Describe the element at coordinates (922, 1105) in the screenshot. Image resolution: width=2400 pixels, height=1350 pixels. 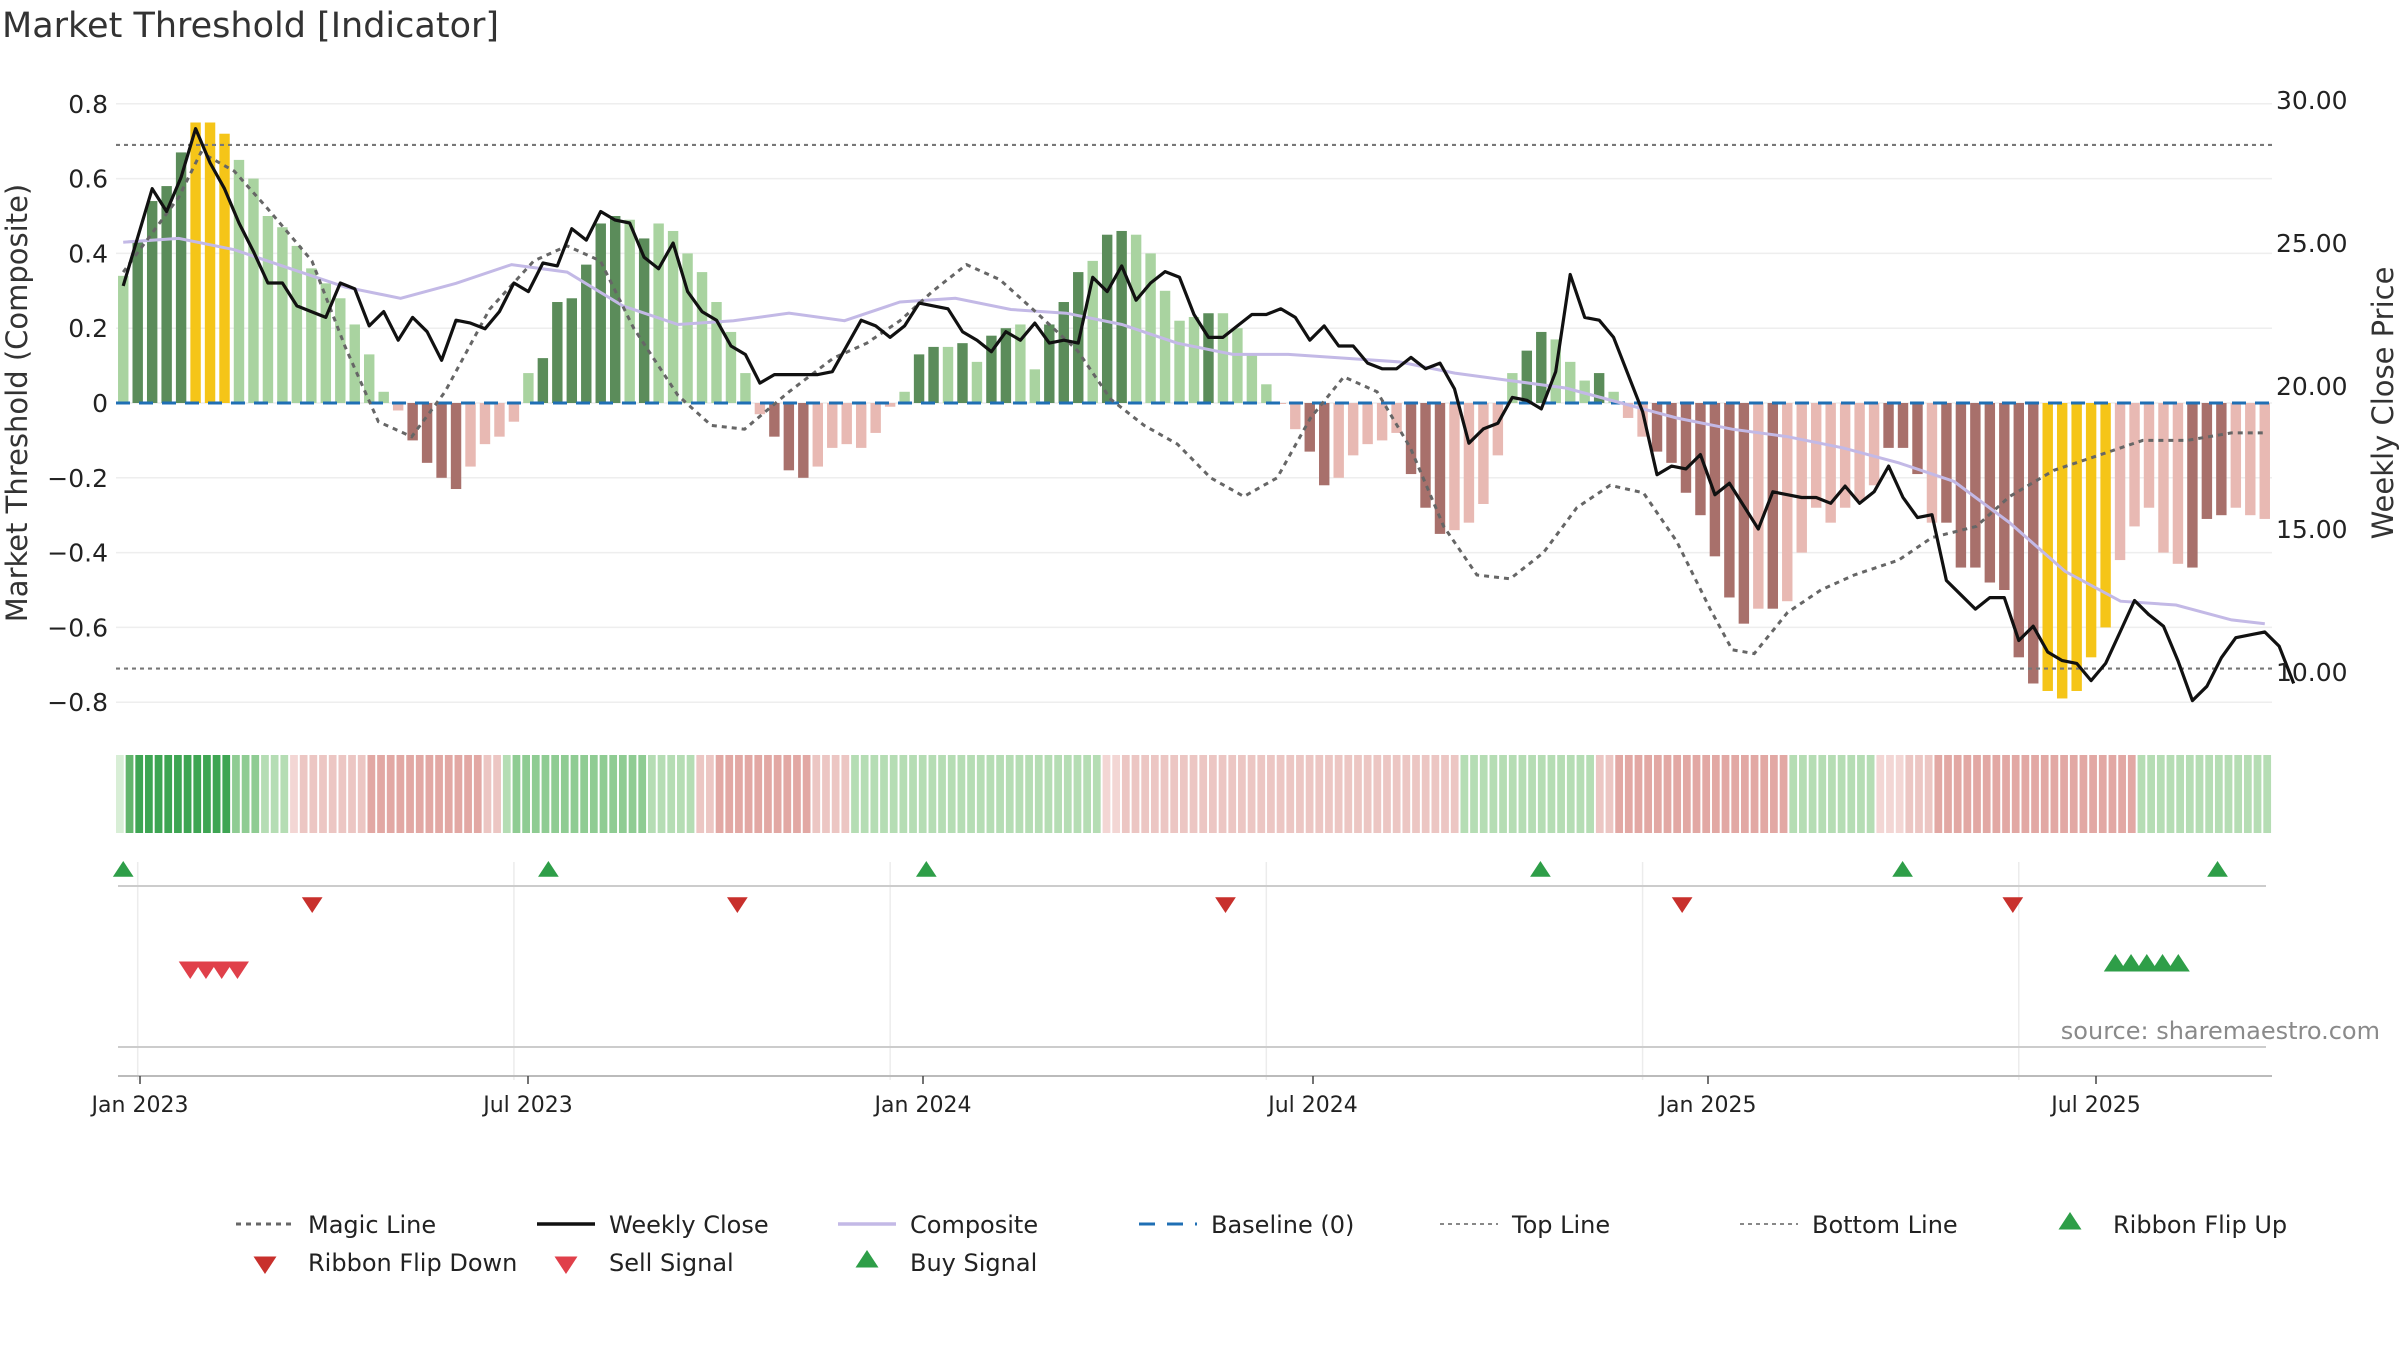
I see `x-tick-label: Jan 2024` at that location.